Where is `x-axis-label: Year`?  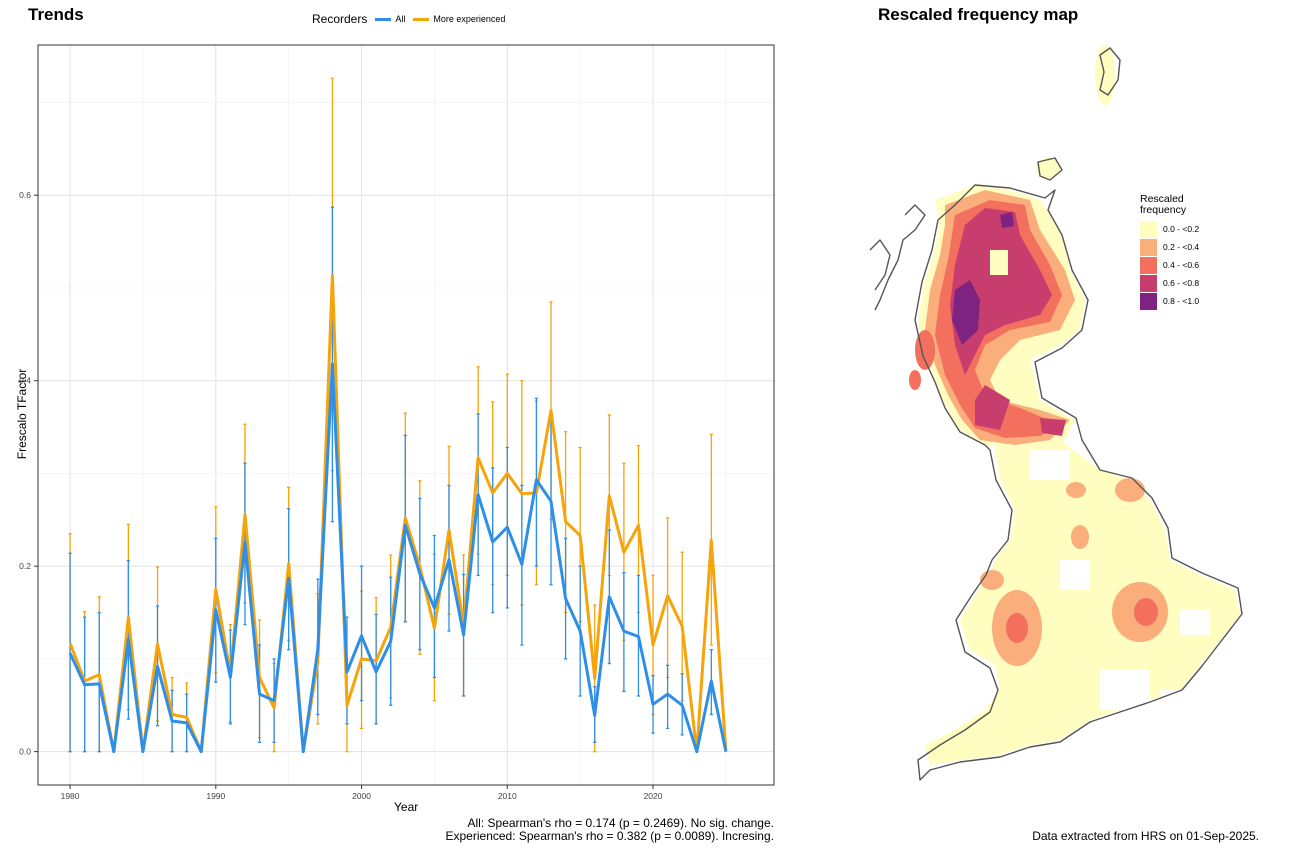
x-axis-label: Year is located at coordinates (406, 807).